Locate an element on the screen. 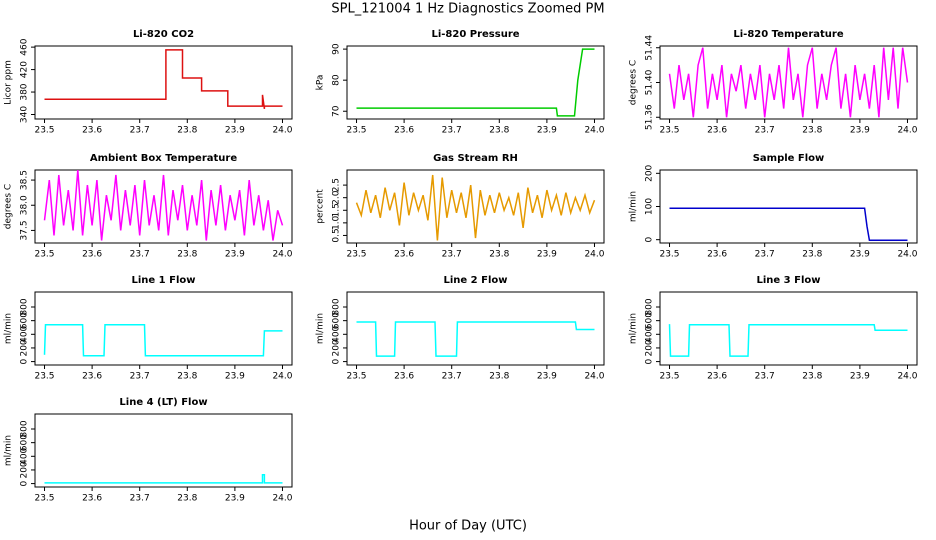  panel-title: Gas Stream RH is located at coordinates (475, 158).